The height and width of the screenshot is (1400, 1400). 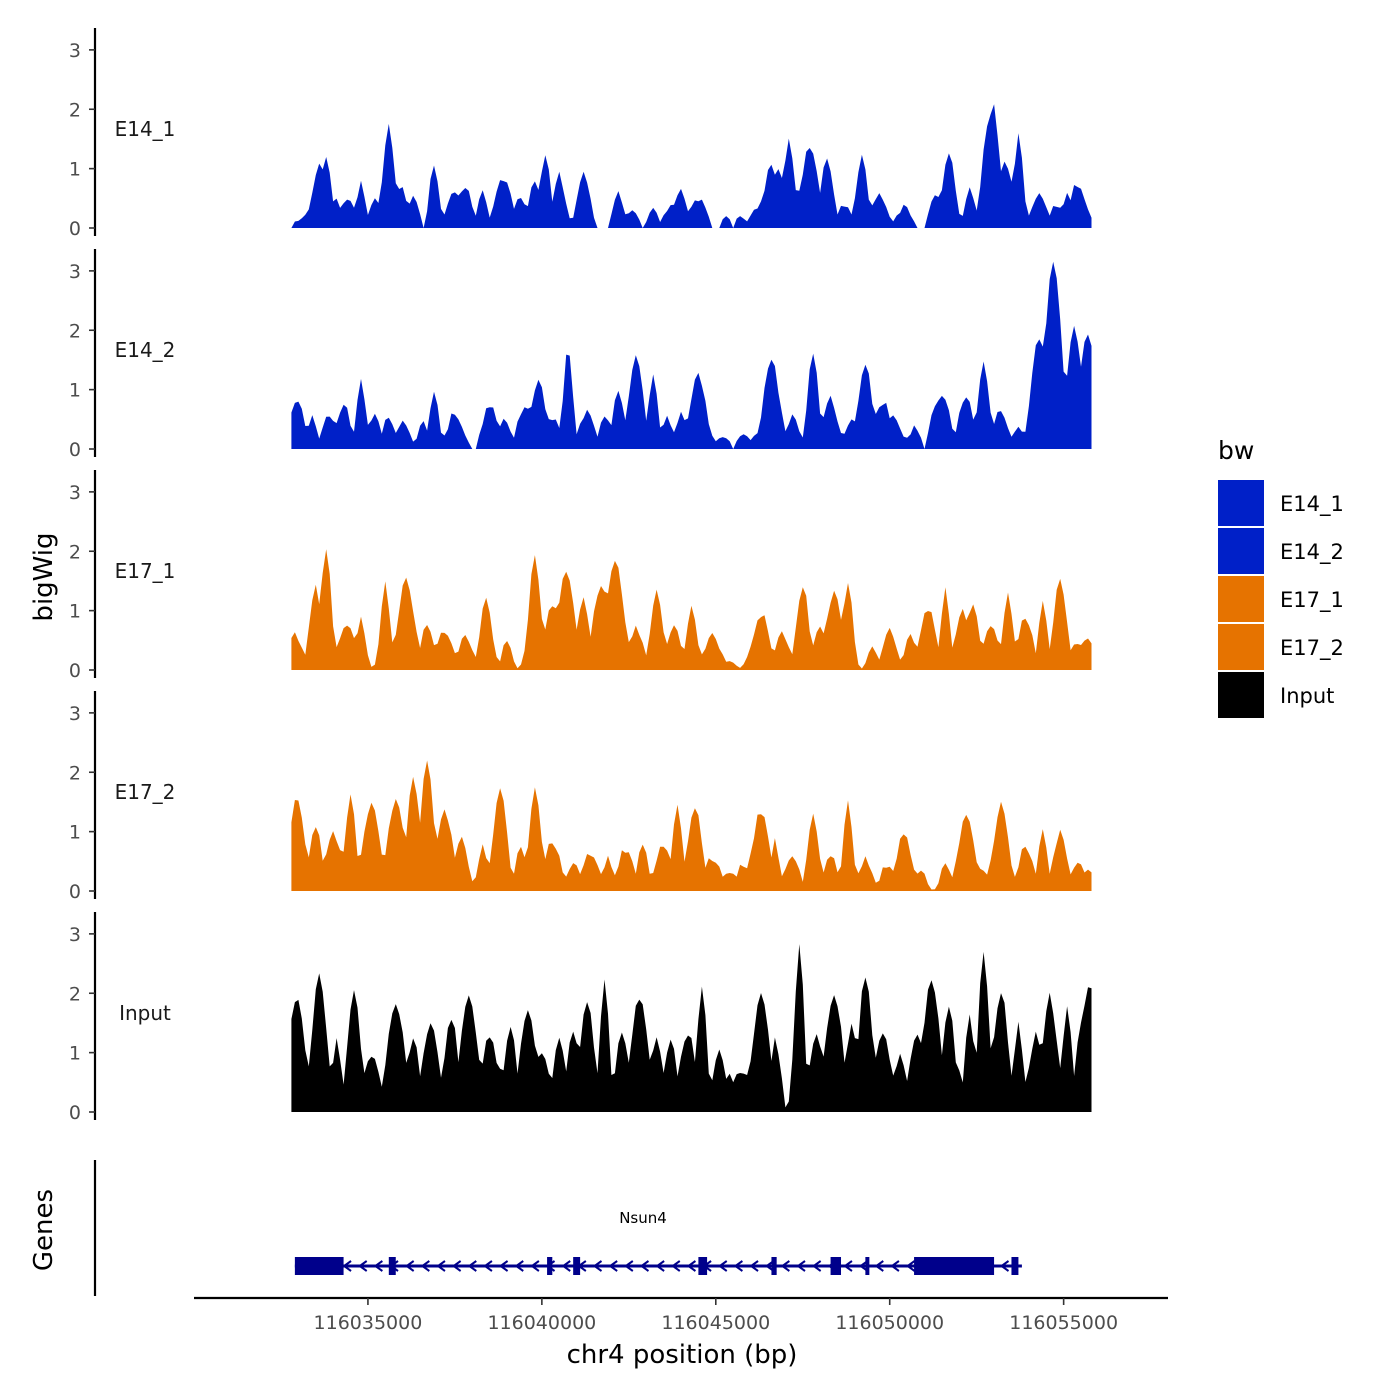 What do you see at coordinates (1312, 504) in the screenshot?
I see `legend-label: E14_1` at bounding box center [1312, 504].